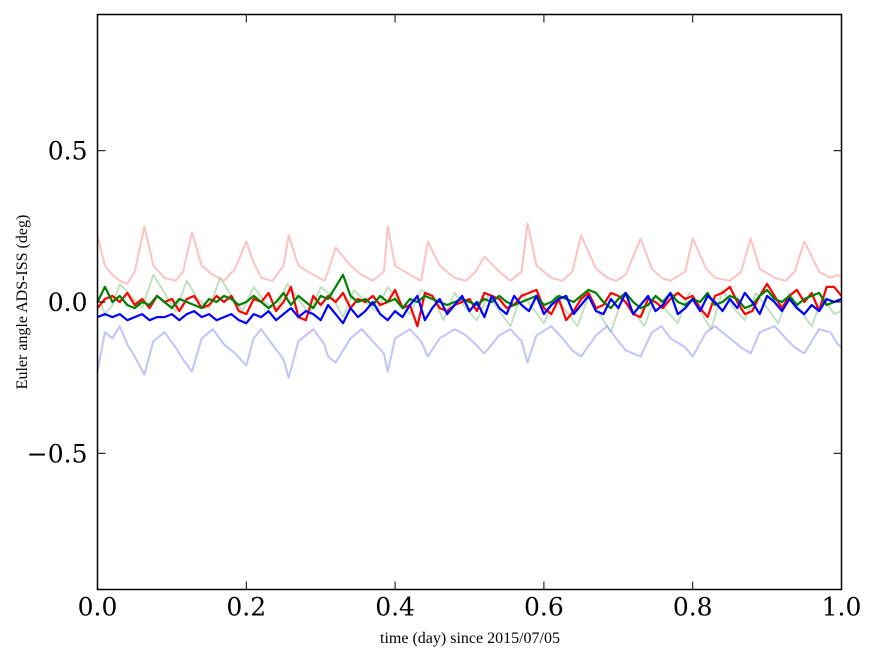 This screenshot has width=875, height=662. Describe the element at coordinates (22, 302) in the screenshot. I see `y-axis-title: Euler angle ADS-ISS (deg)` at that location.